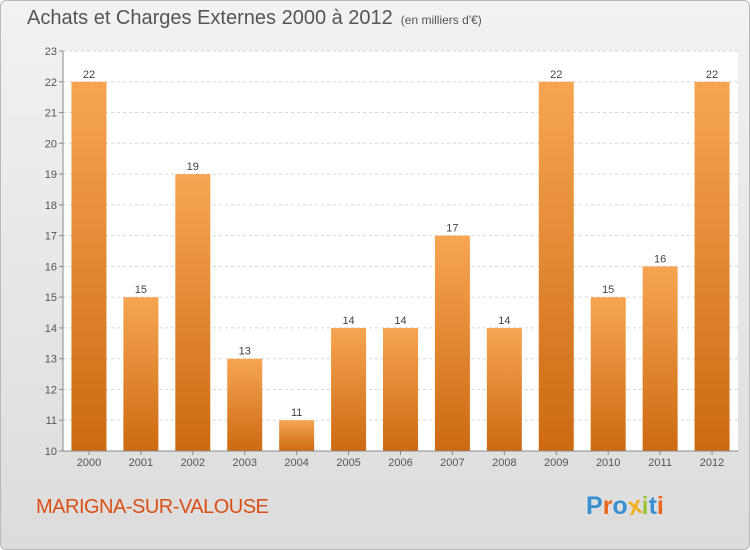  Describe the element at coordinates (51, 360) in the screenshot. I see `y-tick-label: 13` at that location.